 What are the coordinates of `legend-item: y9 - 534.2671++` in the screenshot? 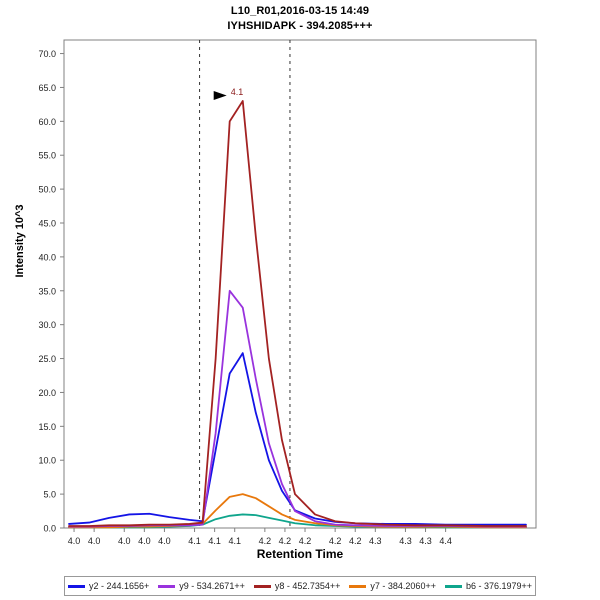 It's located at (201, 586).